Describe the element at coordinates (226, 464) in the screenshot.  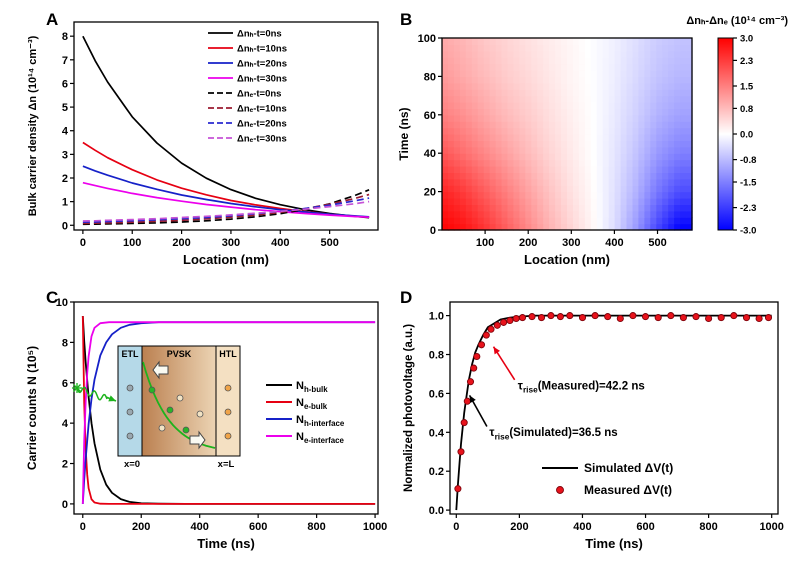
I see `svg-text: x=L` at that location.